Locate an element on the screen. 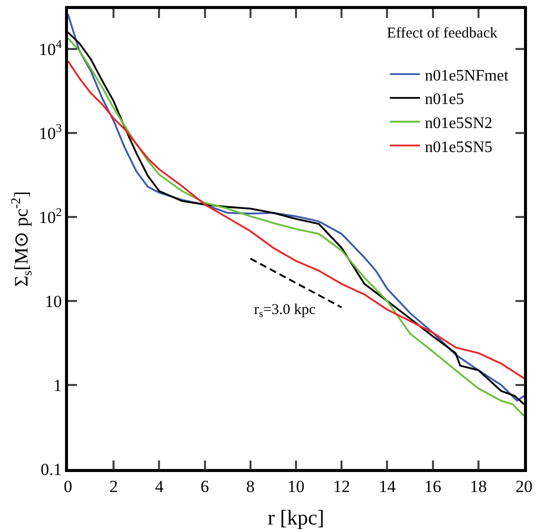 This screenshot has height=532, width=539. y-tick-label: 1 is located at coordinates (57, 385).